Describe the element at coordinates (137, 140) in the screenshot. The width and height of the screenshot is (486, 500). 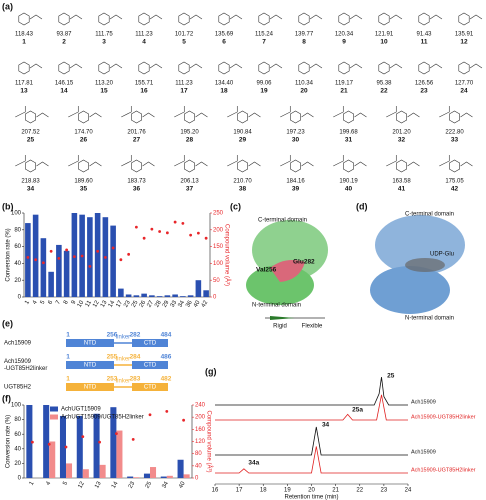
I see `compound-id: 27` at that location.